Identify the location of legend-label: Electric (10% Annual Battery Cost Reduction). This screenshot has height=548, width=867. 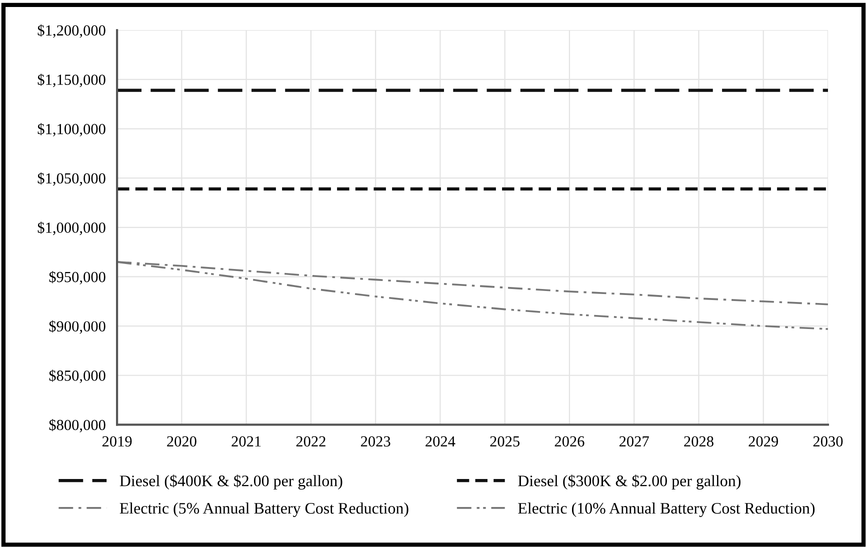
(666, 509).